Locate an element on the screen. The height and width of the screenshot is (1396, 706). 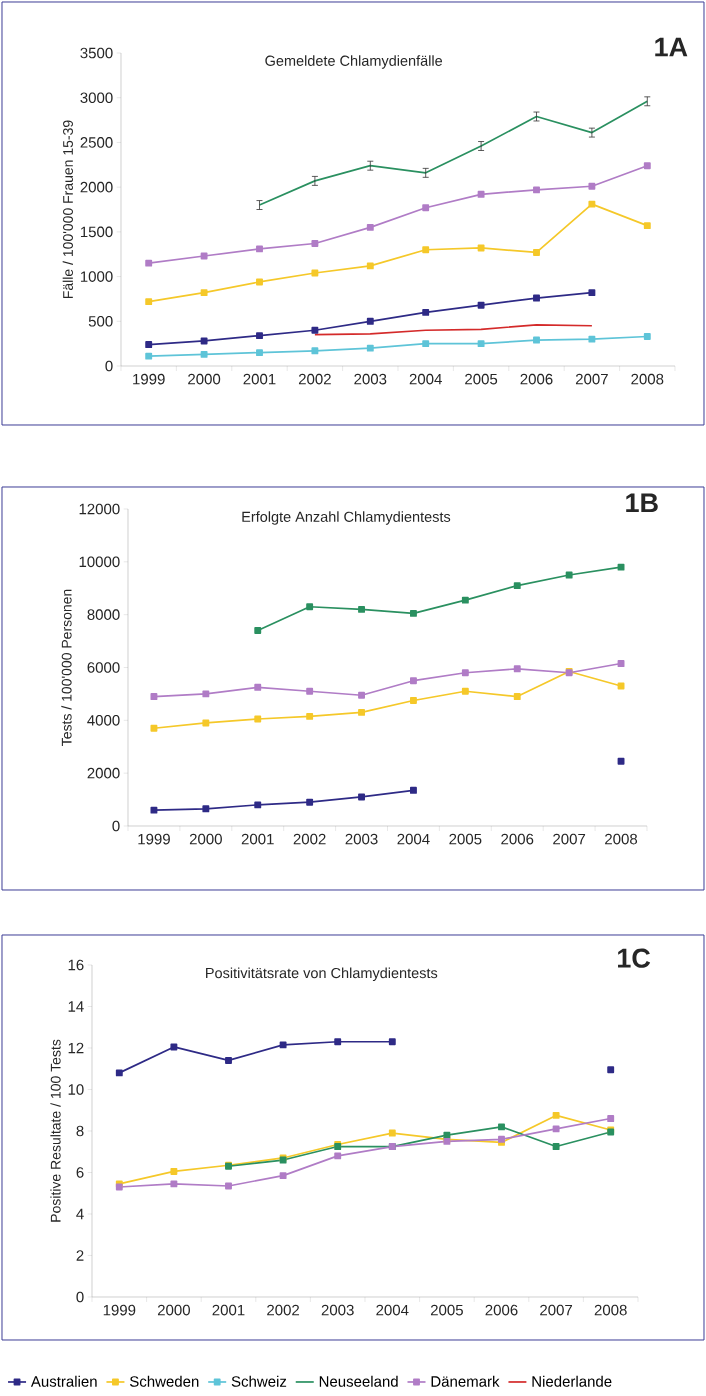
annotation: 1C is located at coordinates (634, 958).